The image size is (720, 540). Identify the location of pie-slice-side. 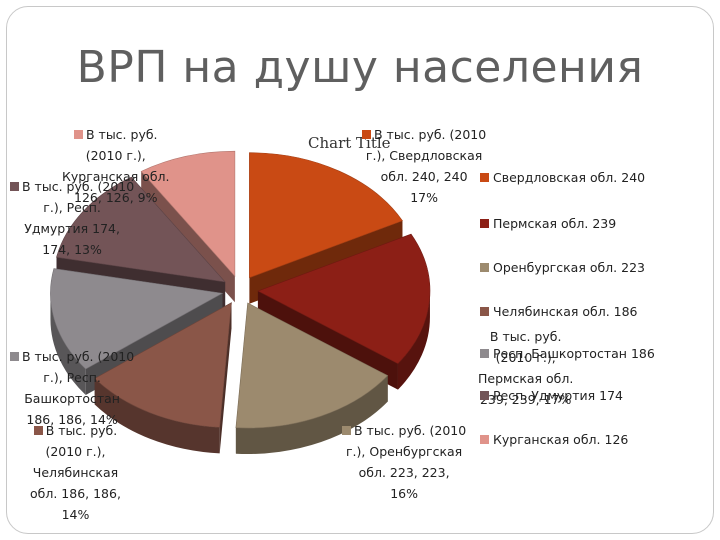
(225, 378).